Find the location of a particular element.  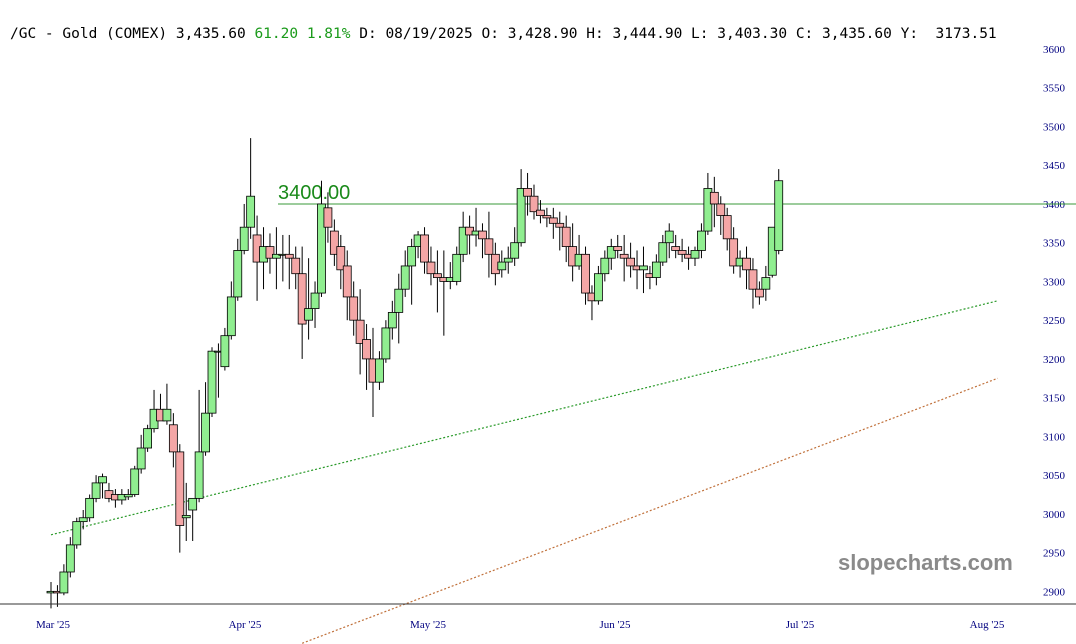

y-tick-label: 3500 is located at coordinates (1054, 127).